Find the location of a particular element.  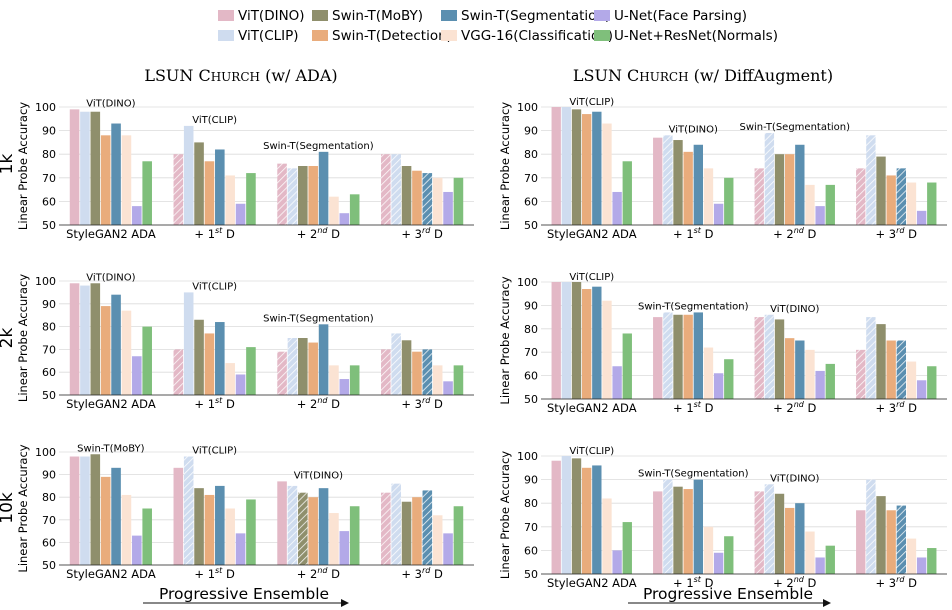

legend-swatch-swin-t-moby is located at coordinates (320, 15).